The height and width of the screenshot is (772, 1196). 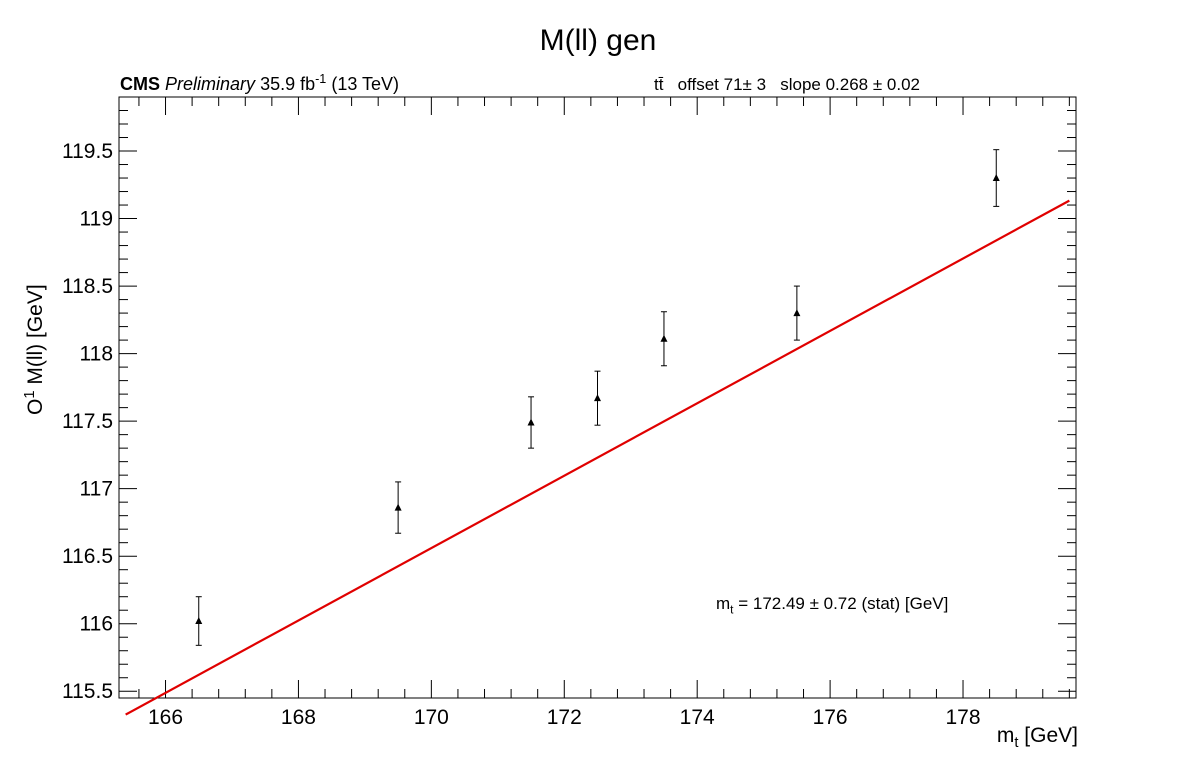 I want to click on lumi-exponent: -1, so click(x=321, y=79).